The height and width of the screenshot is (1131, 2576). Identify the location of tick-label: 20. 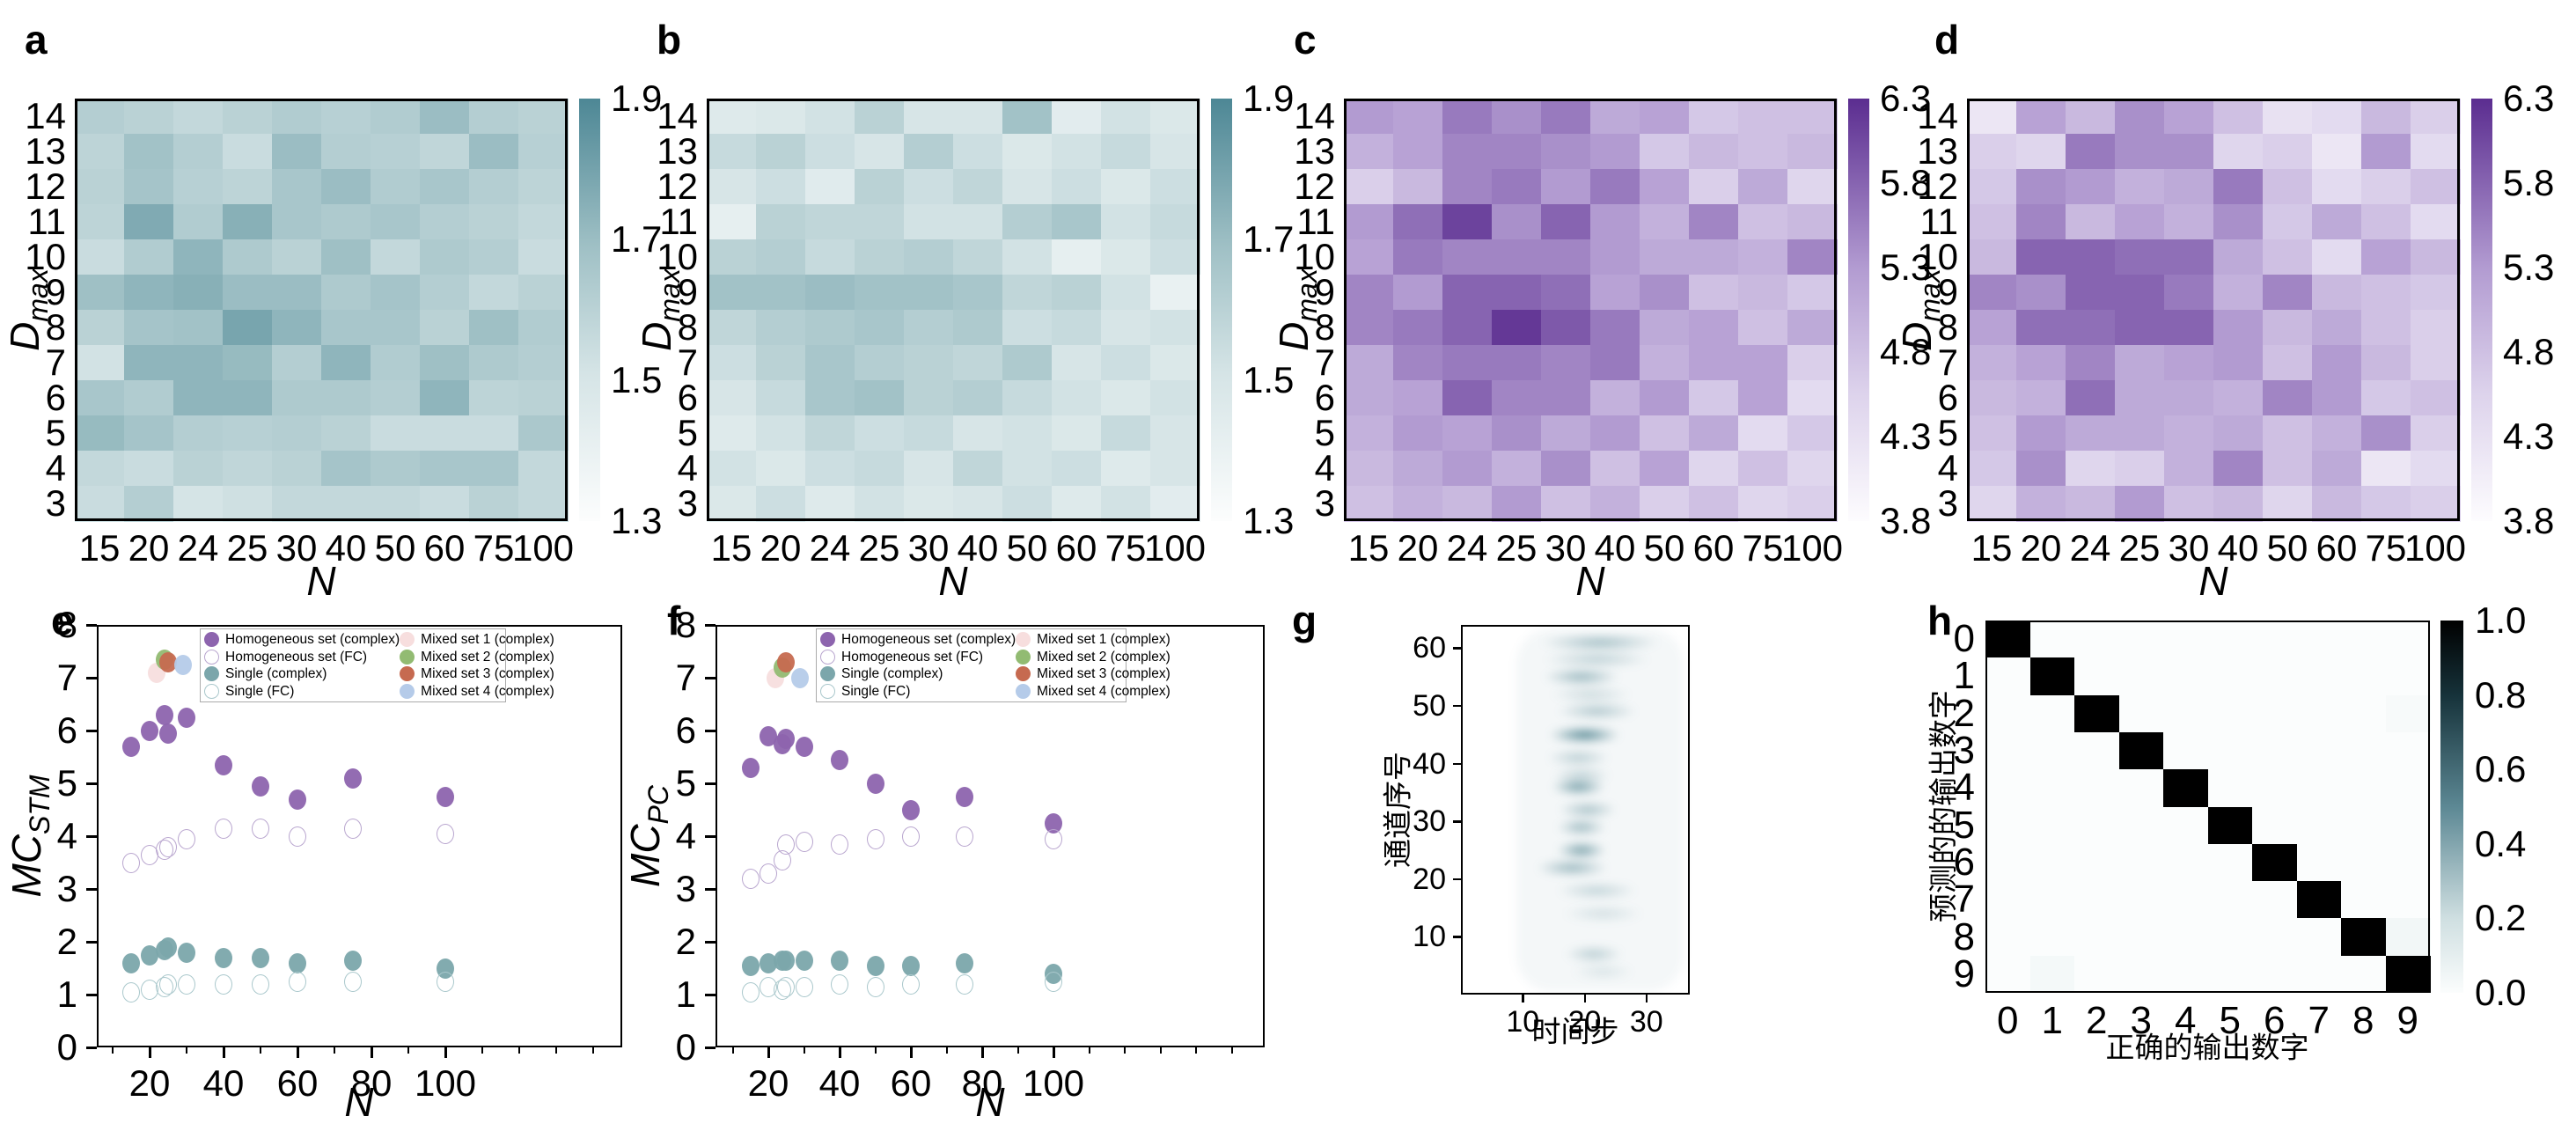
(1584, 1022).